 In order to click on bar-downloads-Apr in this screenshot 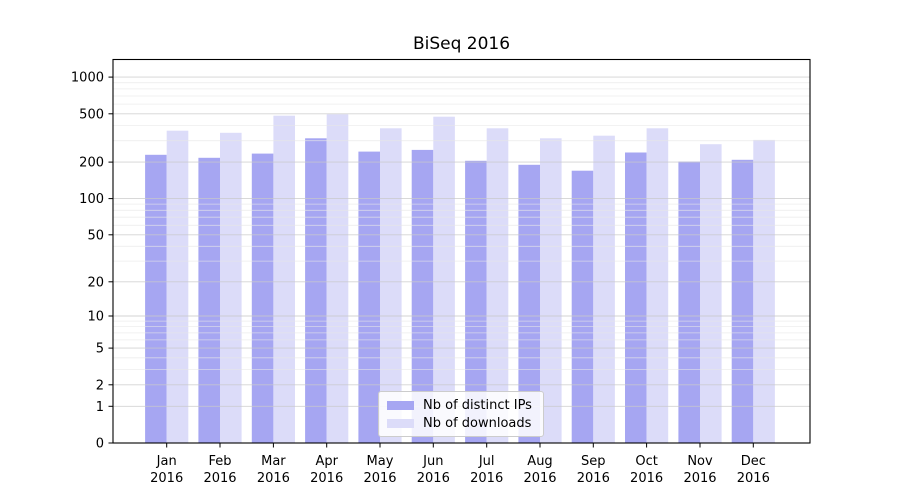, I will do `click(337, 279)`.